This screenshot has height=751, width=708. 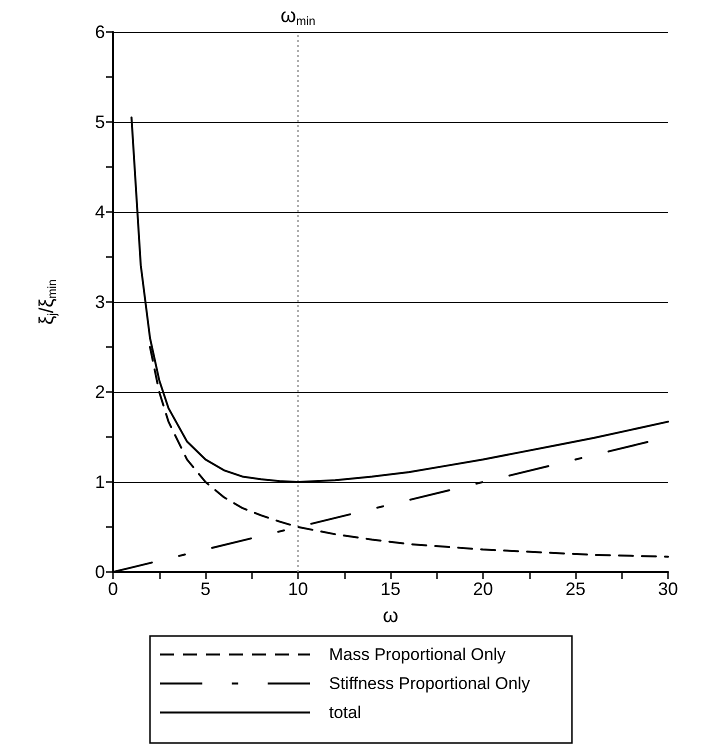 What do you see at coordinates (298, 589) in the screenshot?
I see `x-tick-label: 10` at bounding box center [298, 589].